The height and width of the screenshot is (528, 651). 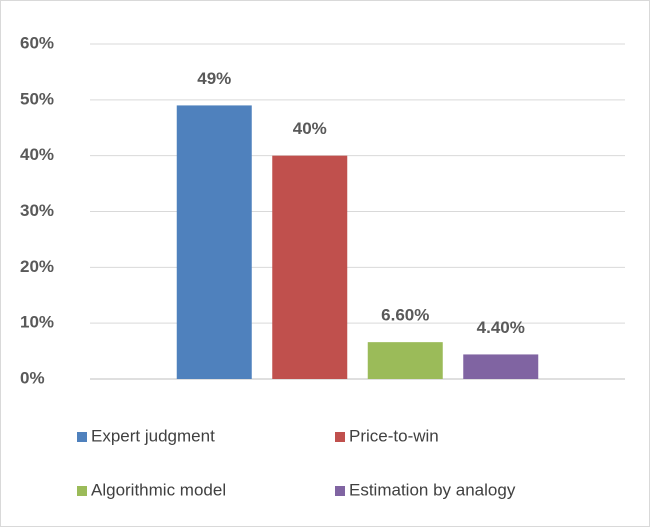 I want to click on y-tick-label: 20%, so click(x=37, y=266).